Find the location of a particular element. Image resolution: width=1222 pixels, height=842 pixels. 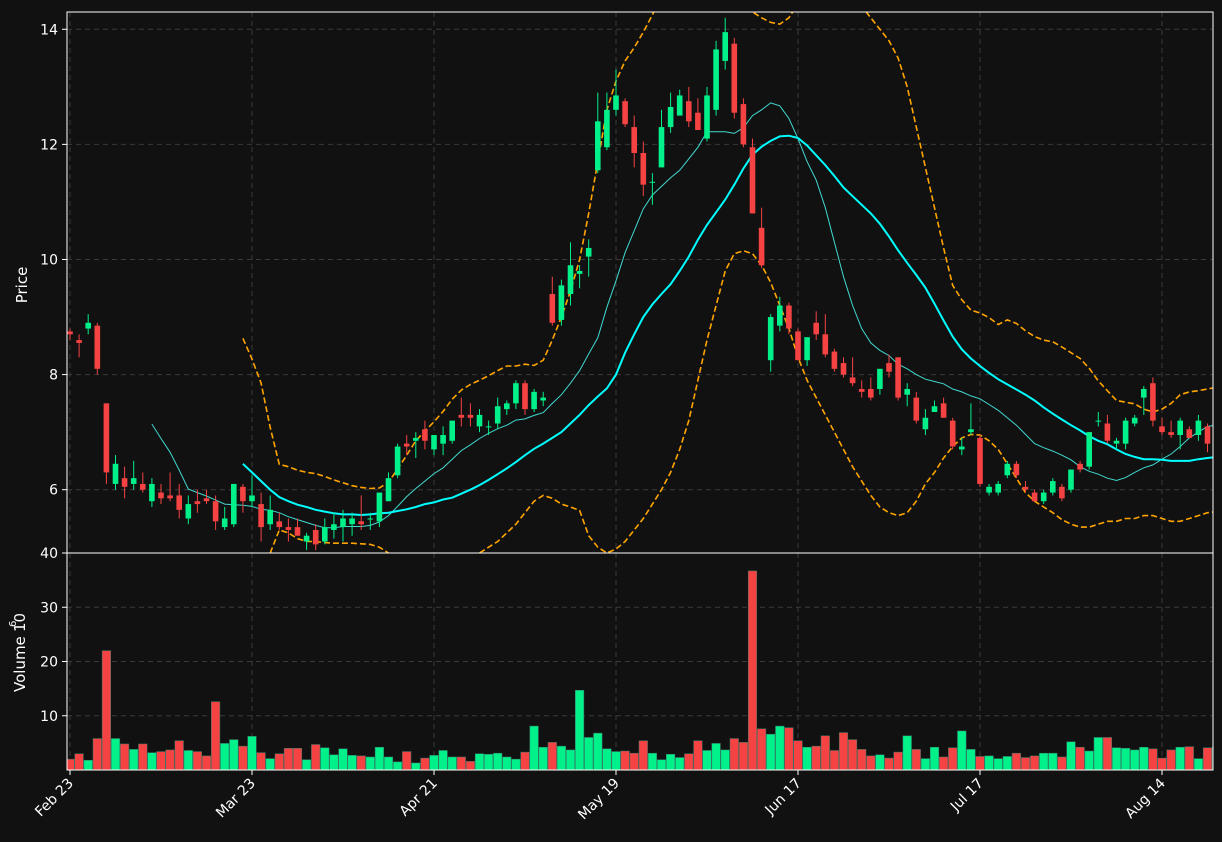

volume-y-axis: 10 20 30 40 is located at coordinates (53, 635).